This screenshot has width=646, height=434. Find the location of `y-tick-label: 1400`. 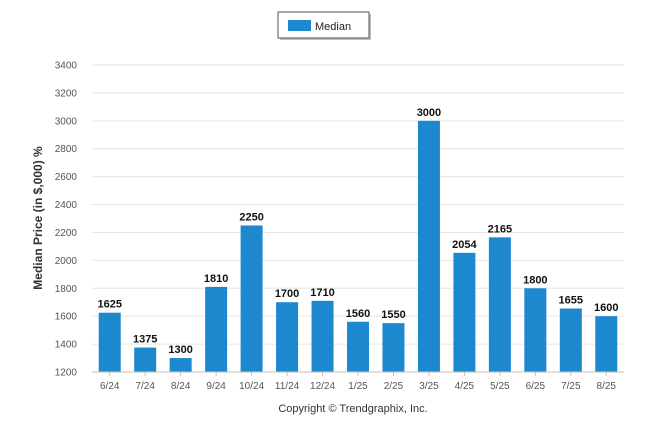

y-tick-label: 1400 is located at coordinates (66, 345).